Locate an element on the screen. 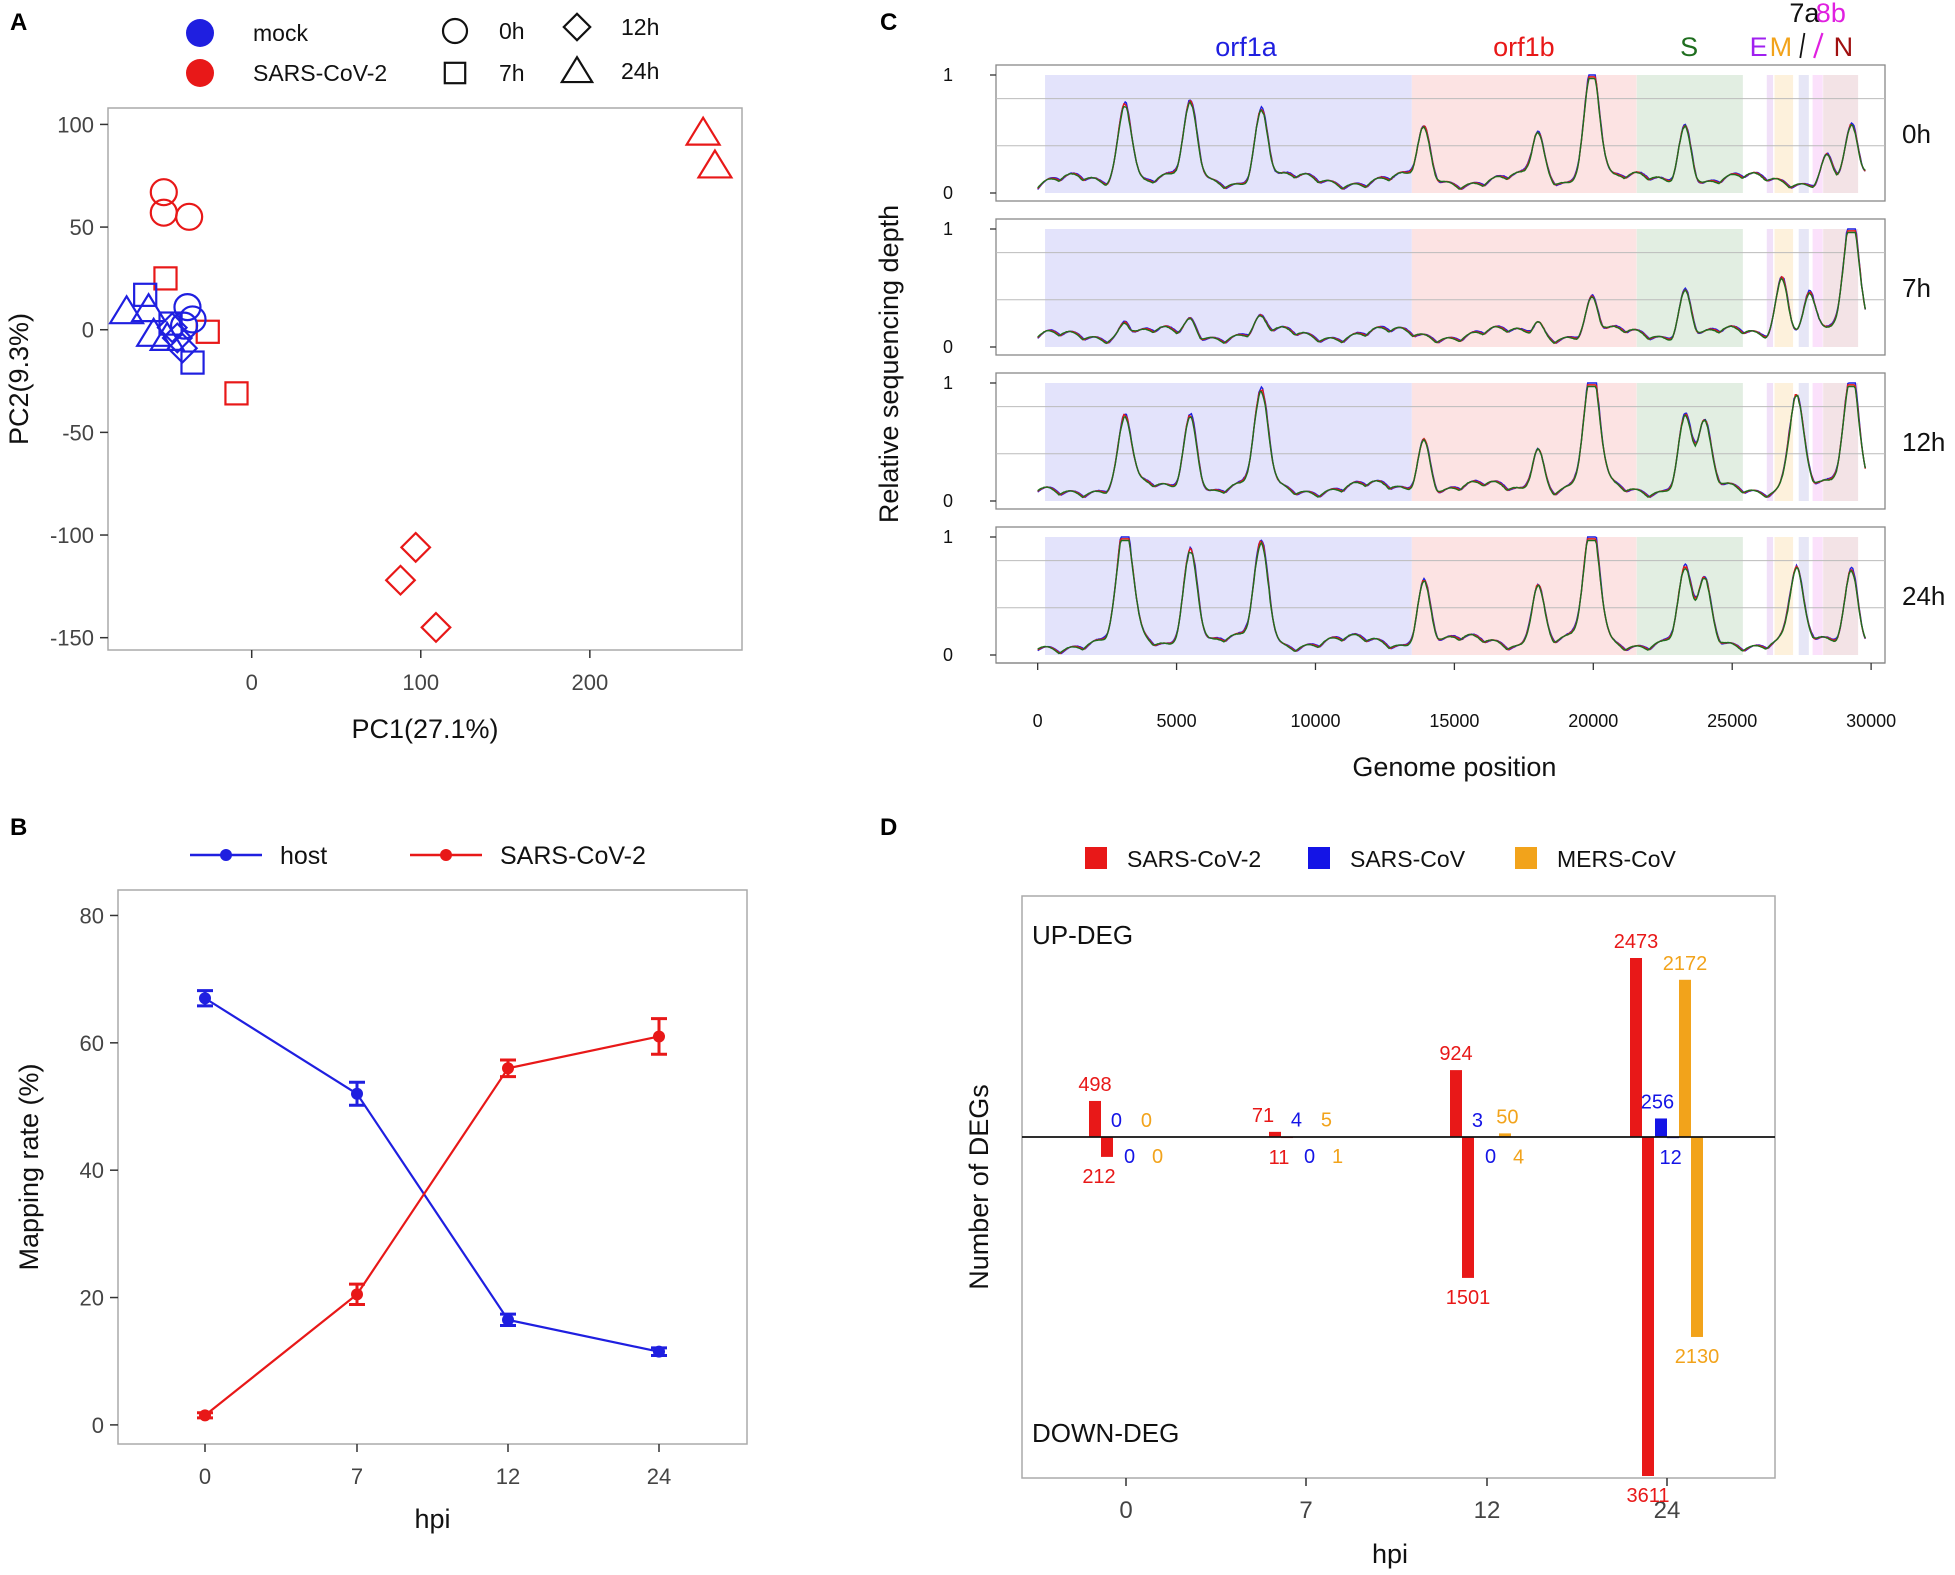 The width and height of the screenshot is (1955, 1575). gene-label: orf1a is located at coordinates (1246, 47).